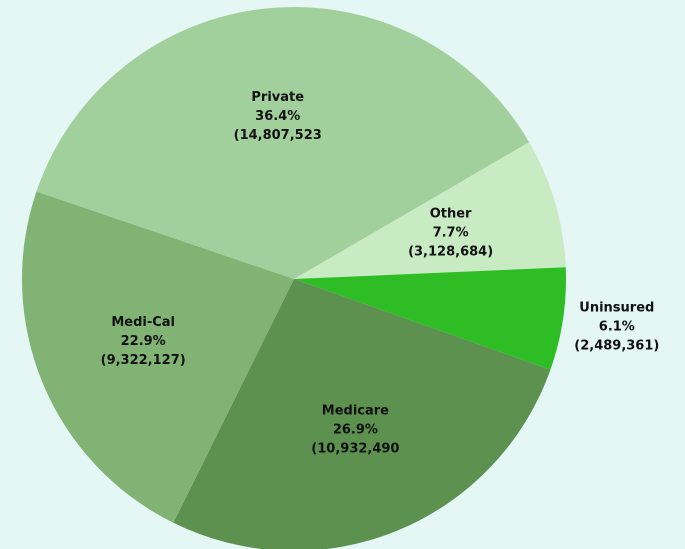  I want to click on slice-percent: 6.1%, so click(617, 327).